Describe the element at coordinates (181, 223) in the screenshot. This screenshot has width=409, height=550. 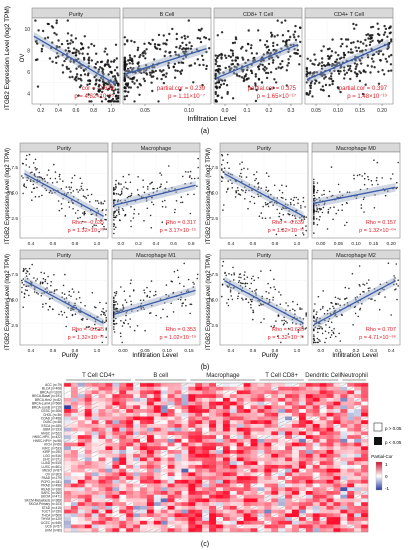
I see `facet-b-0-rho-cell: Rho = 0.317` at that location.